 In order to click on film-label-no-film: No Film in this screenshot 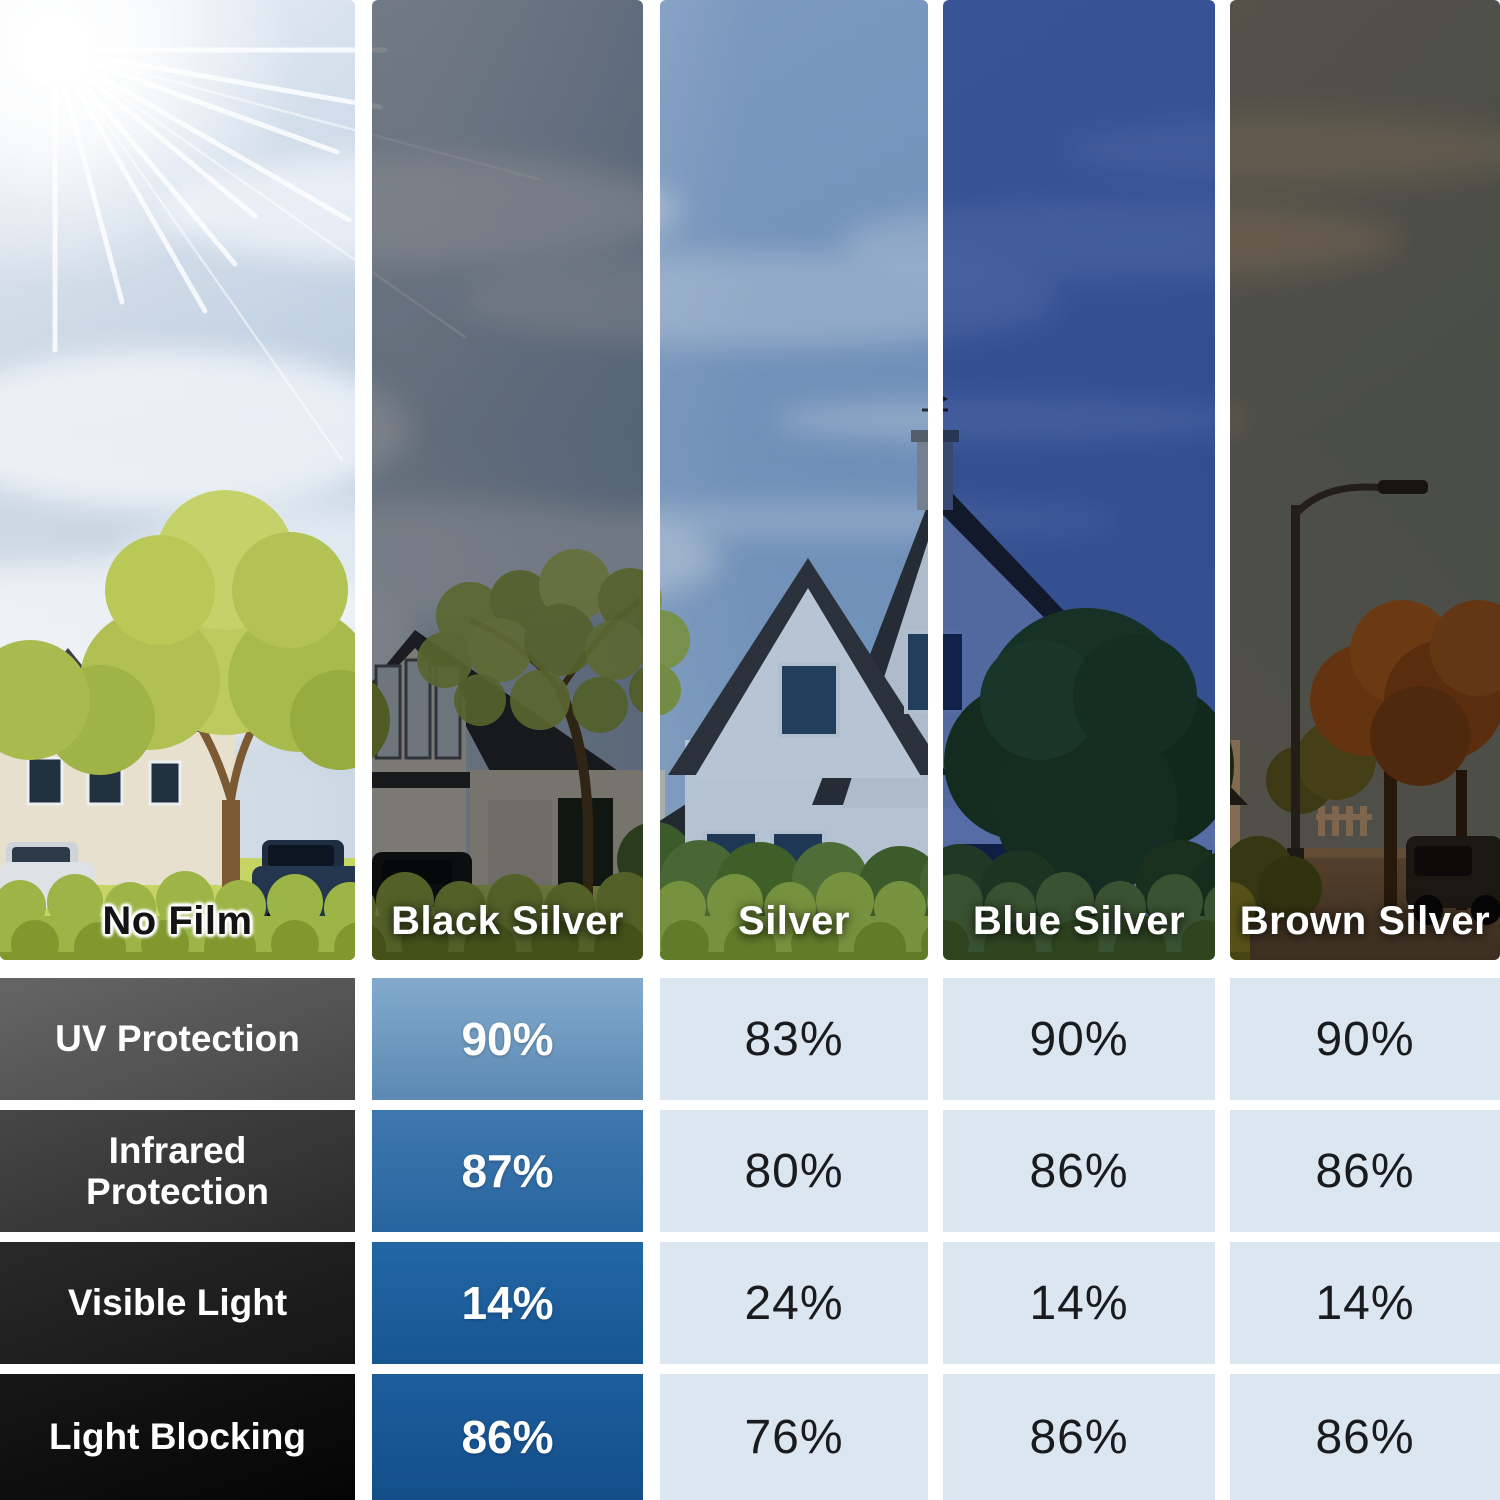, I will do `click(177, 921)`.